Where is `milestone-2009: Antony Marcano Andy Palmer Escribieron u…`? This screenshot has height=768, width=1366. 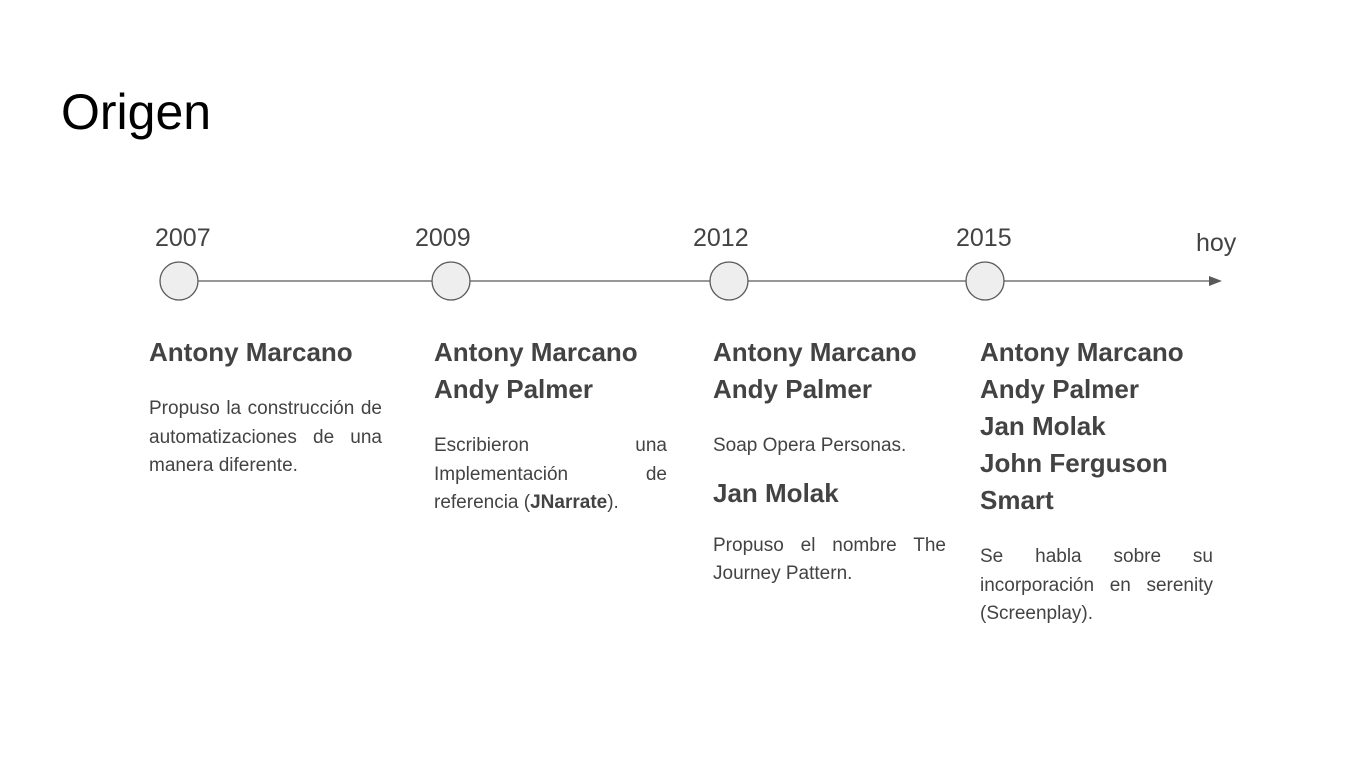
milestone-2009: Antony Marcano Andy Palmer Escribieron u… is located at coordinates (550, 426).